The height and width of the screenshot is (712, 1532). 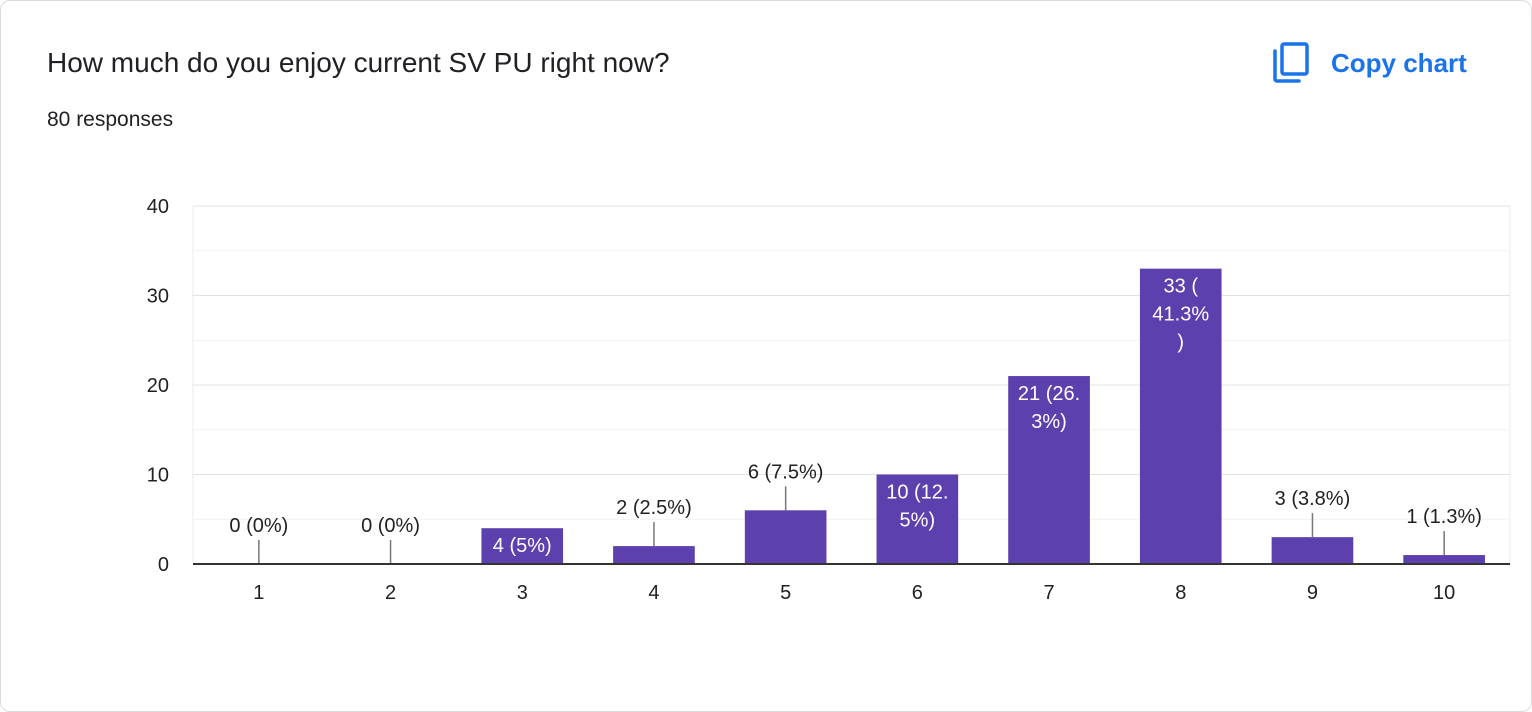 What do you see at coordinates (158, 386) in the screenshot?
I see `y-tick-label: 20` at bounding box center [158, 386].